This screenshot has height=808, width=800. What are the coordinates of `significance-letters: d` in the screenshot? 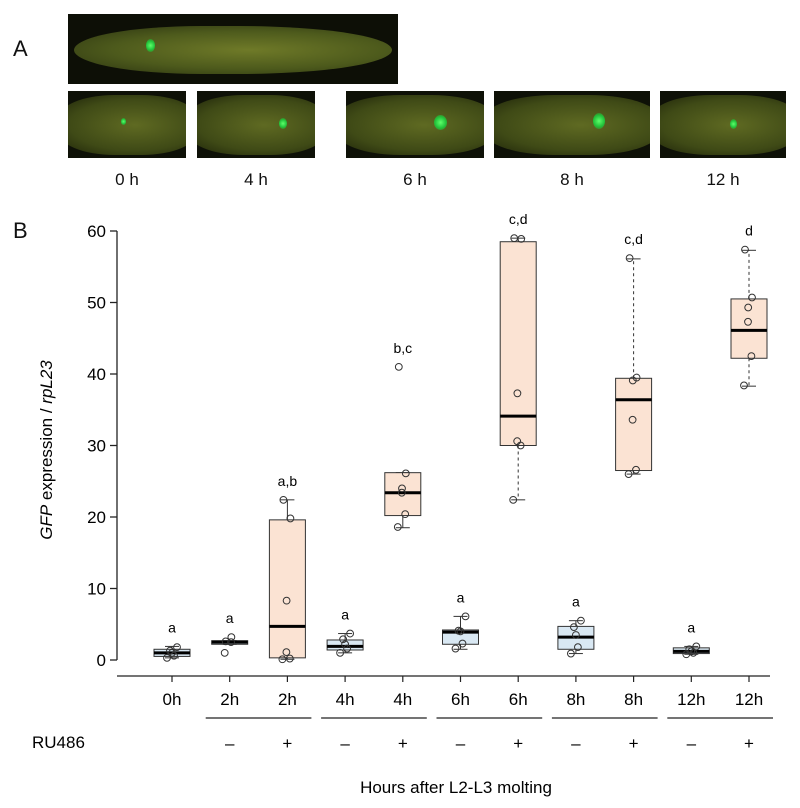 It's located at (749, 231).